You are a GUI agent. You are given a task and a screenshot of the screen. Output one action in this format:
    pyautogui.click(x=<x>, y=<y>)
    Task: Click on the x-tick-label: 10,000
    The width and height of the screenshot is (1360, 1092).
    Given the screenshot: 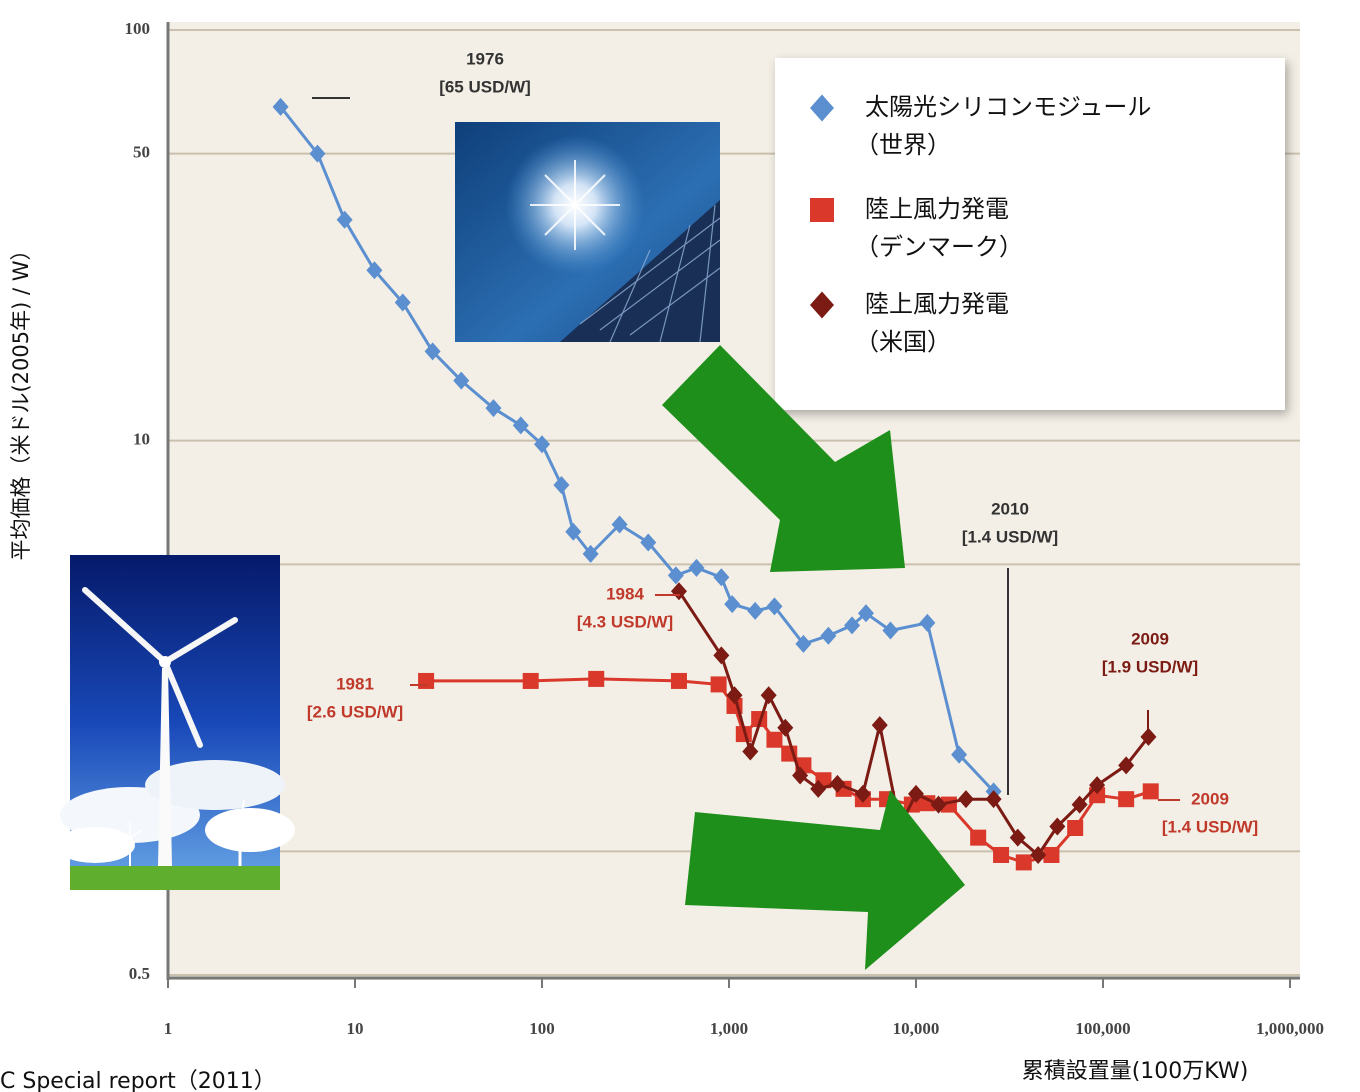 What is the action you would take?
    pyautogui.click(x=916, y=1028)
    